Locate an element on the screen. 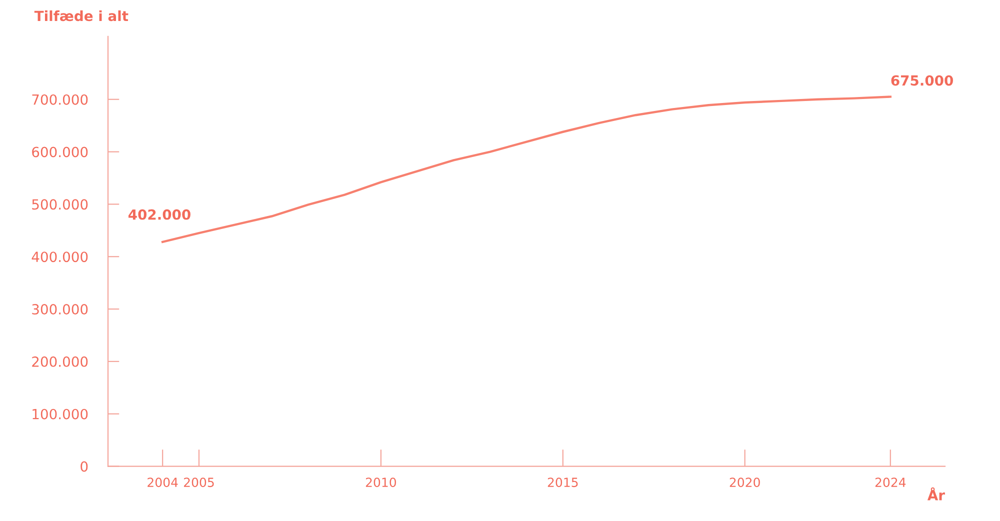 The height and width of the screenshot is (521, 1000). annotation: 402.000 is located at coordinates (159, 214).